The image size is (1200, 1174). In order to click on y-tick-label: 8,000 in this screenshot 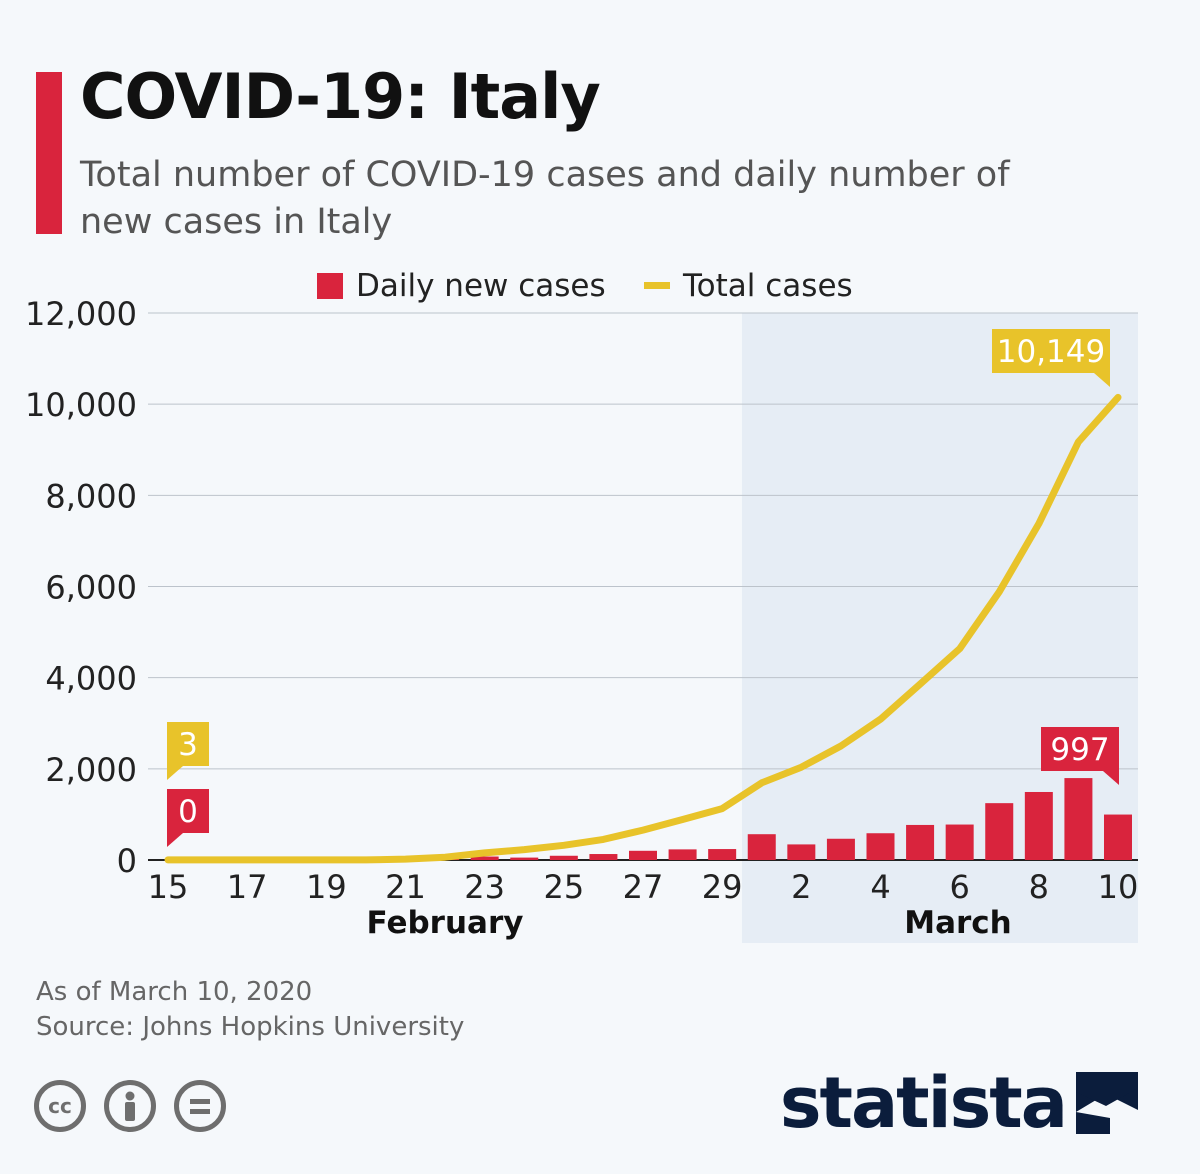, I will do `click(91, 496)`.